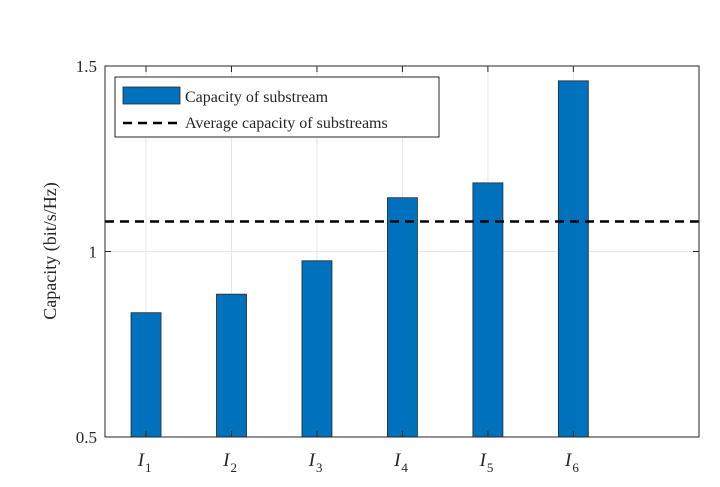 The image size is (720, 487). What do you see at coordinates (233, 467) in the screenshot?
I see `x-tick-label-sub: 2` at bounding box center [233, 467].